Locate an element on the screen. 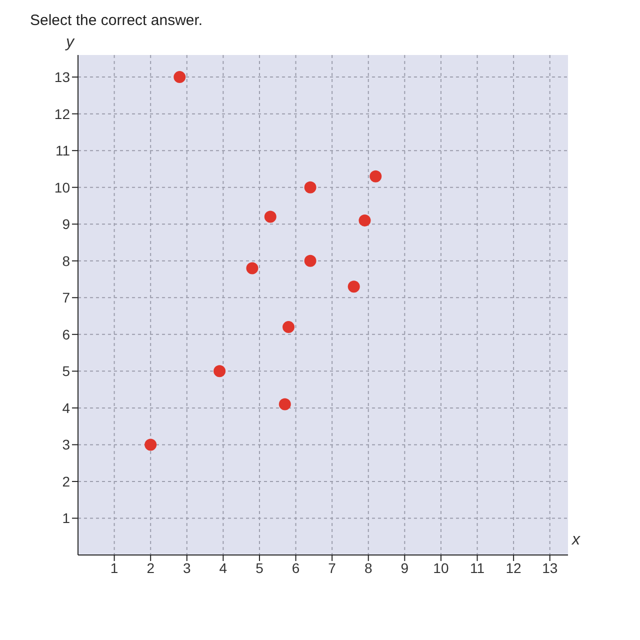 The image size is (640, 640). x-tick-label: 9 is located at coordinates (404, 568).